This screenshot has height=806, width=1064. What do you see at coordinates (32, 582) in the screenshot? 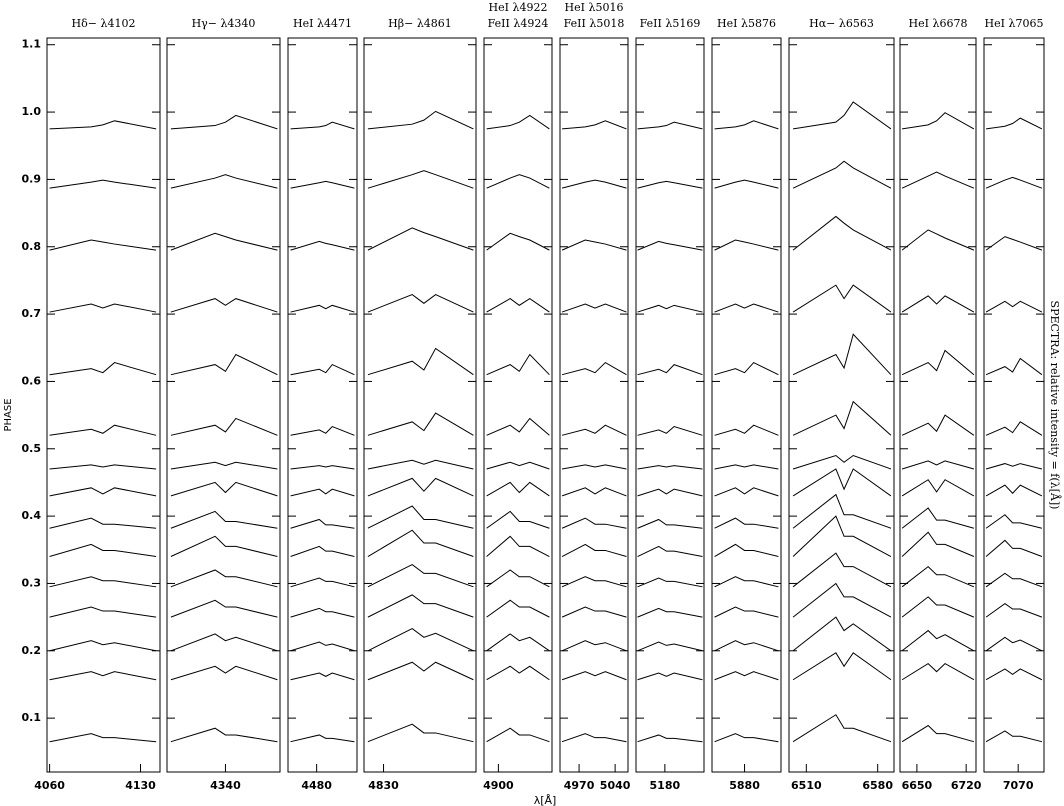
I see `y-tick-label: 0.3` at bounding box center [32, 582].